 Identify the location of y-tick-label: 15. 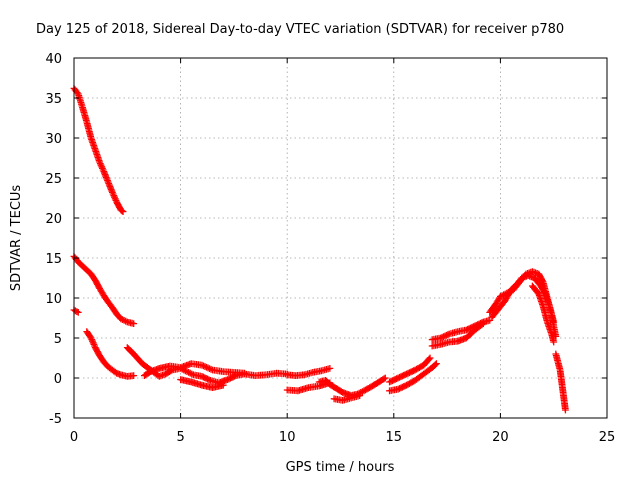
(53, 259).